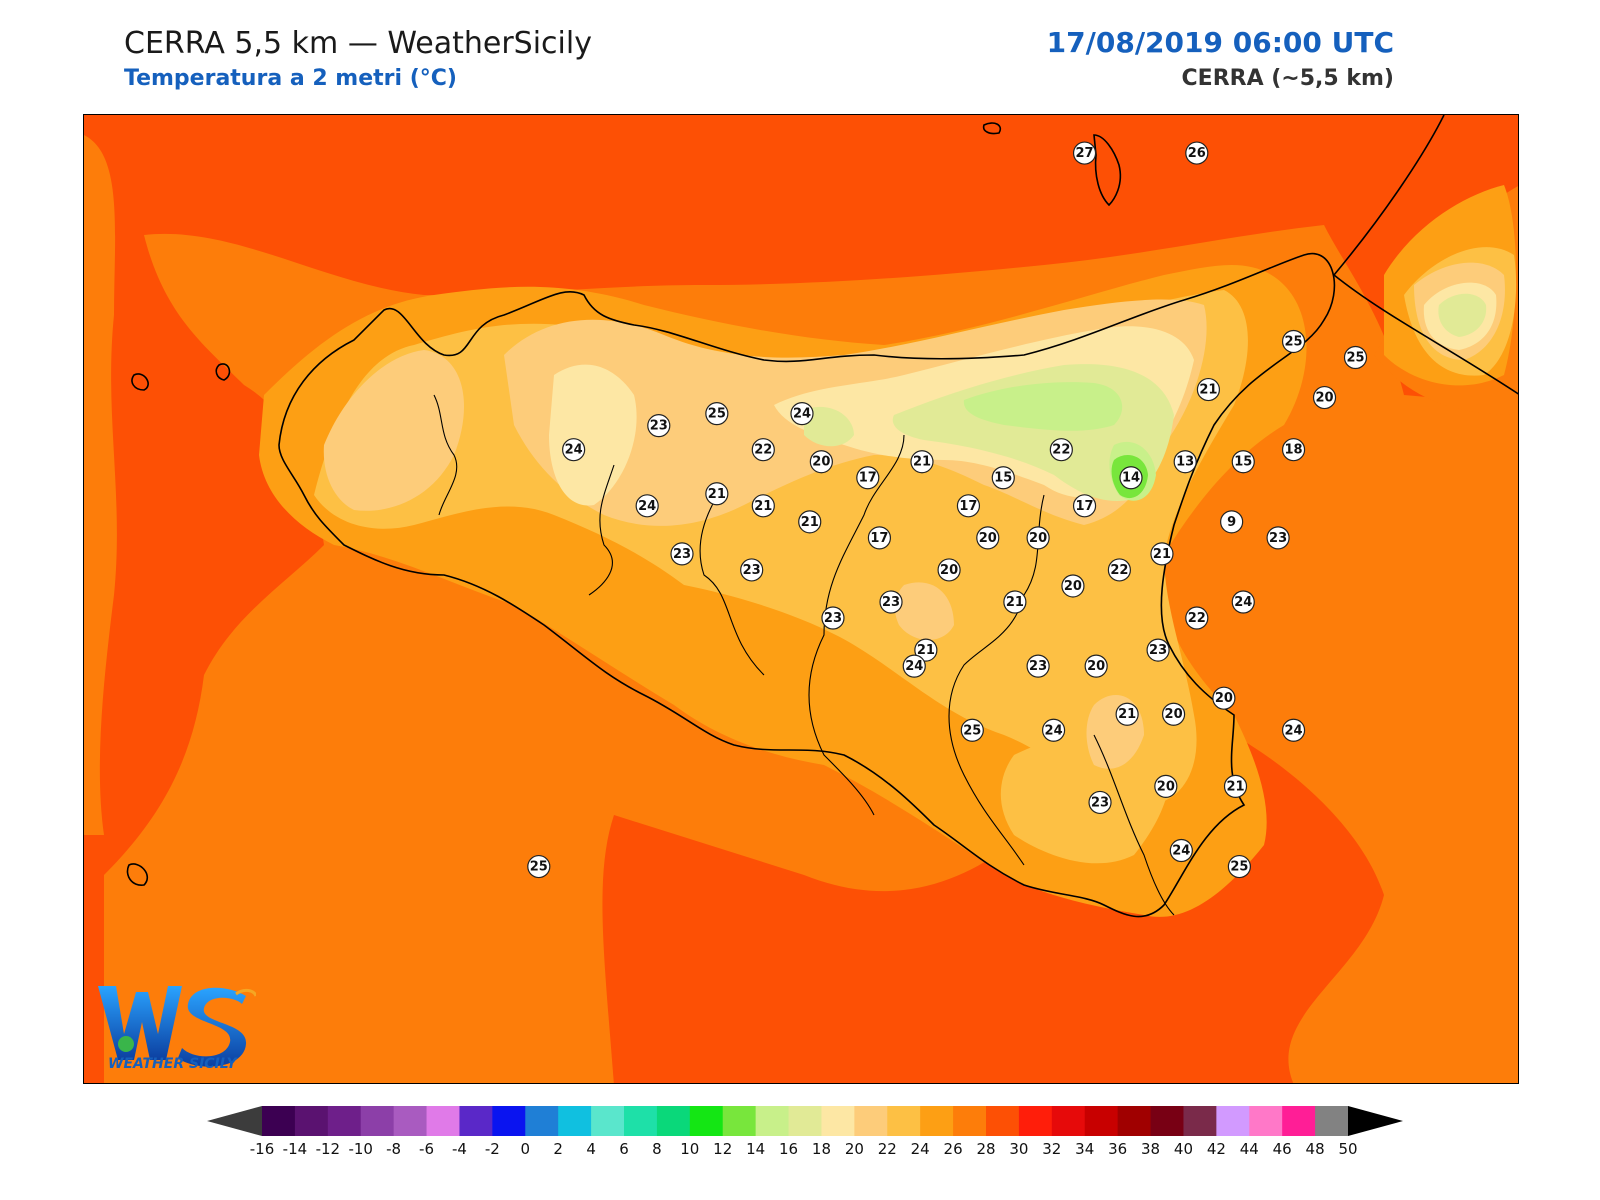 The width and height of the screenshot is (1600, 1200). What do you see at coordinates (788, 1149) in the screenshot?
I see `colorbar-tick-label: 16` at bounding box center [788, 1149].